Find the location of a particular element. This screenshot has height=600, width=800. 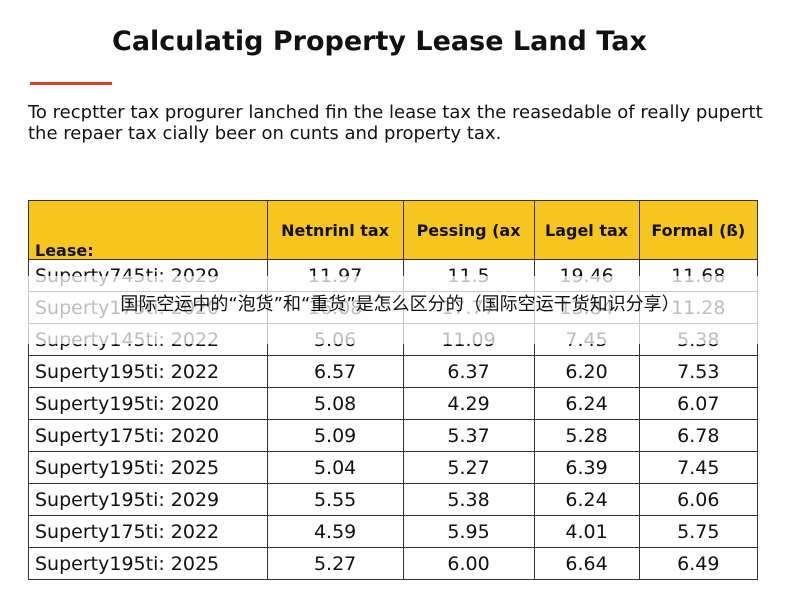

table-cell: 6.07 is located at coordinates (698, 403).